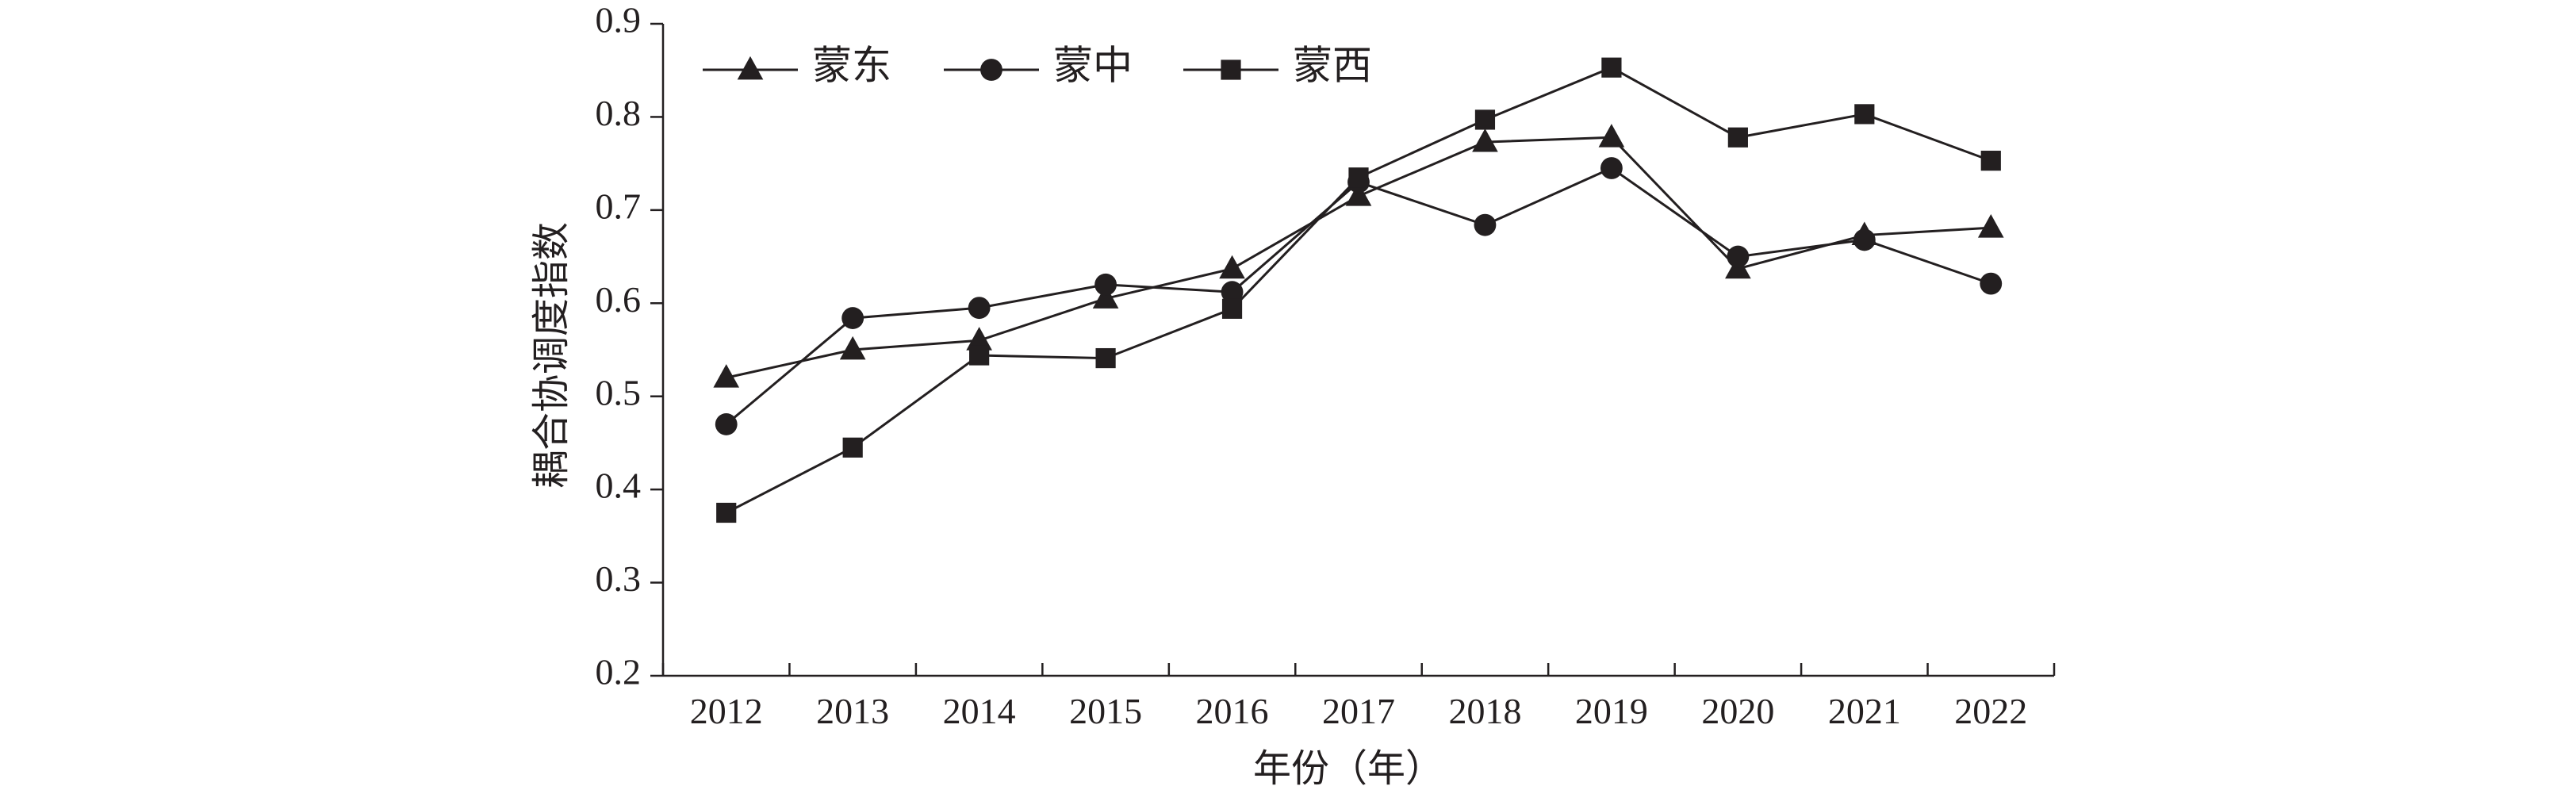 This screenshot has width=2576, height=809. Describe the element at coordinates (1864, 711) in the screenshot. I see `x-tick-label: 2021` at that location.